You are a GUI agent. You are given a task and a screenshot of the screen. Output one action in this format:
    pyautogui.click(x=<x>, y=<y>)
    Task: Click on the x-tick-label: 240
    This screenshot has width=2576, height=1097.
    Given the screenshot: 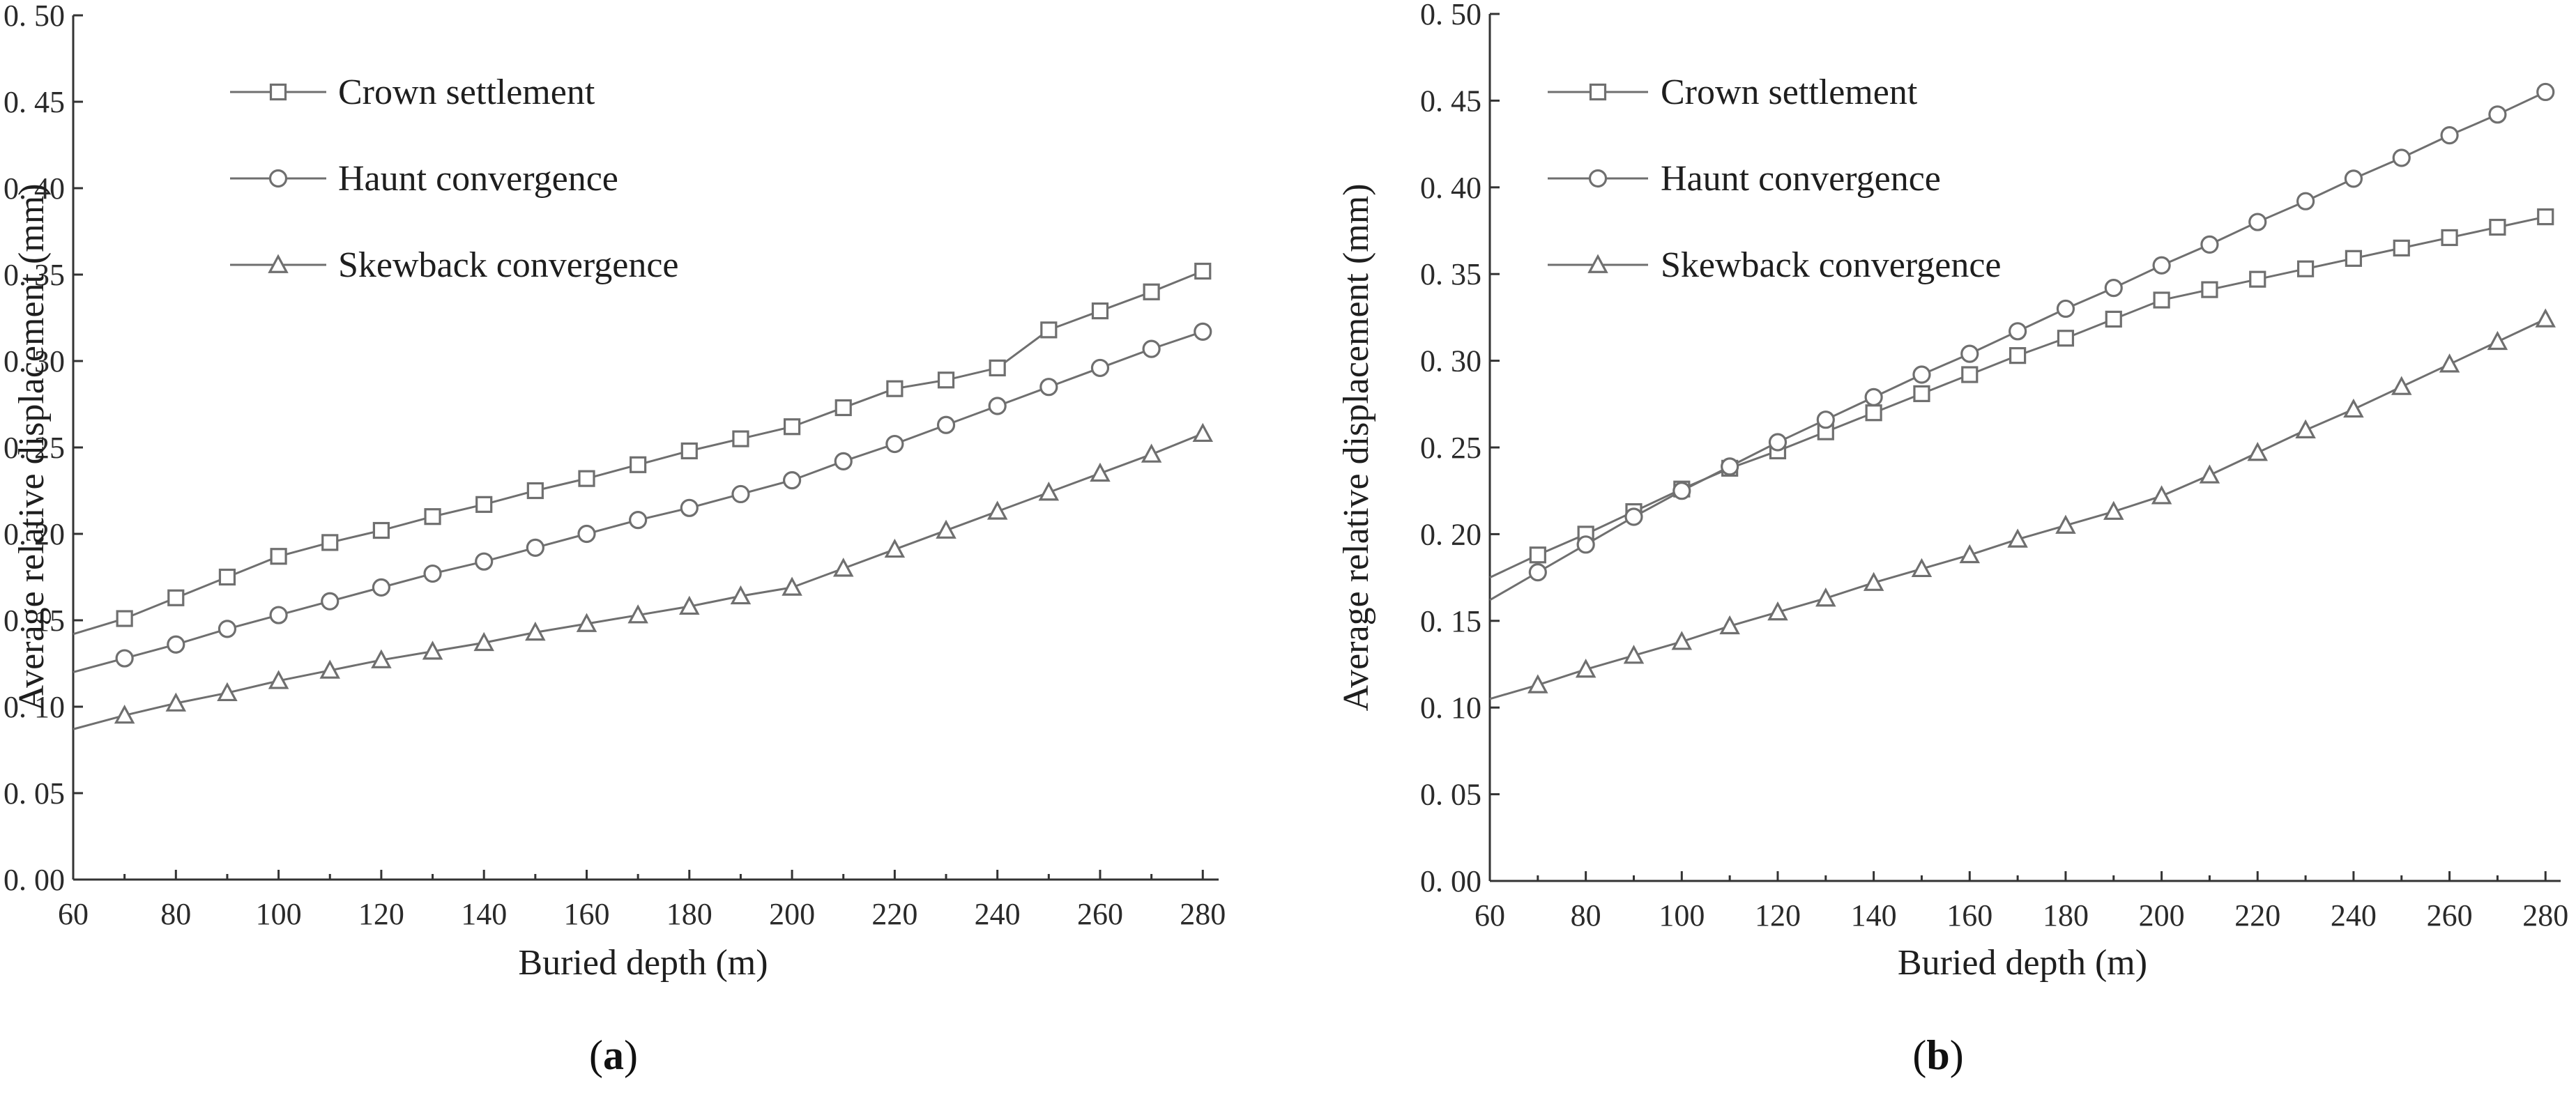 What is the action you would take?
    pyautogui.click(x=2354, y=915)
    